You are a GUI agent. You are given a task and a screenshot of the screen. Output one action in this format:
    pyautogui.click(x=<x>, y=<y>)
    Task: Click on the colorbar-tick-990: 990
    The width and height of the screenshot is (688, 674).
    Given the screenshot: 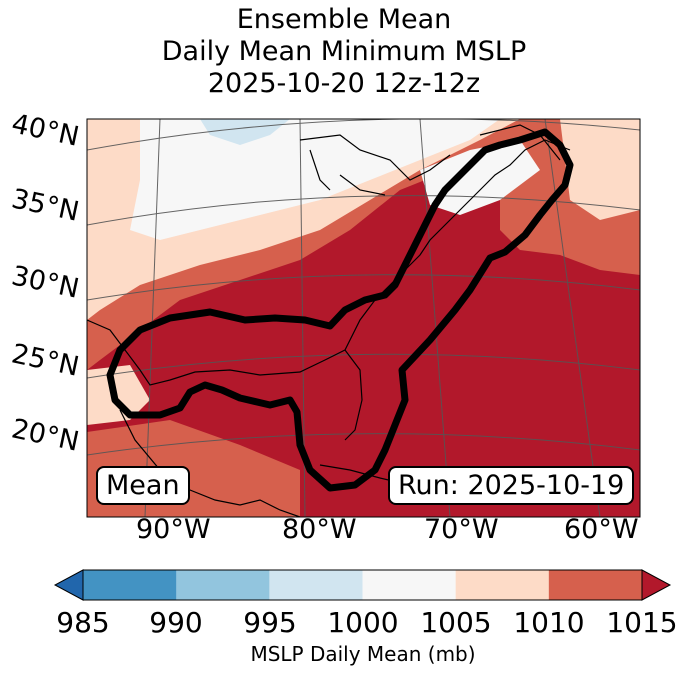 What is the action you would take?
    pyautogui.click(x=176, y=622)
    